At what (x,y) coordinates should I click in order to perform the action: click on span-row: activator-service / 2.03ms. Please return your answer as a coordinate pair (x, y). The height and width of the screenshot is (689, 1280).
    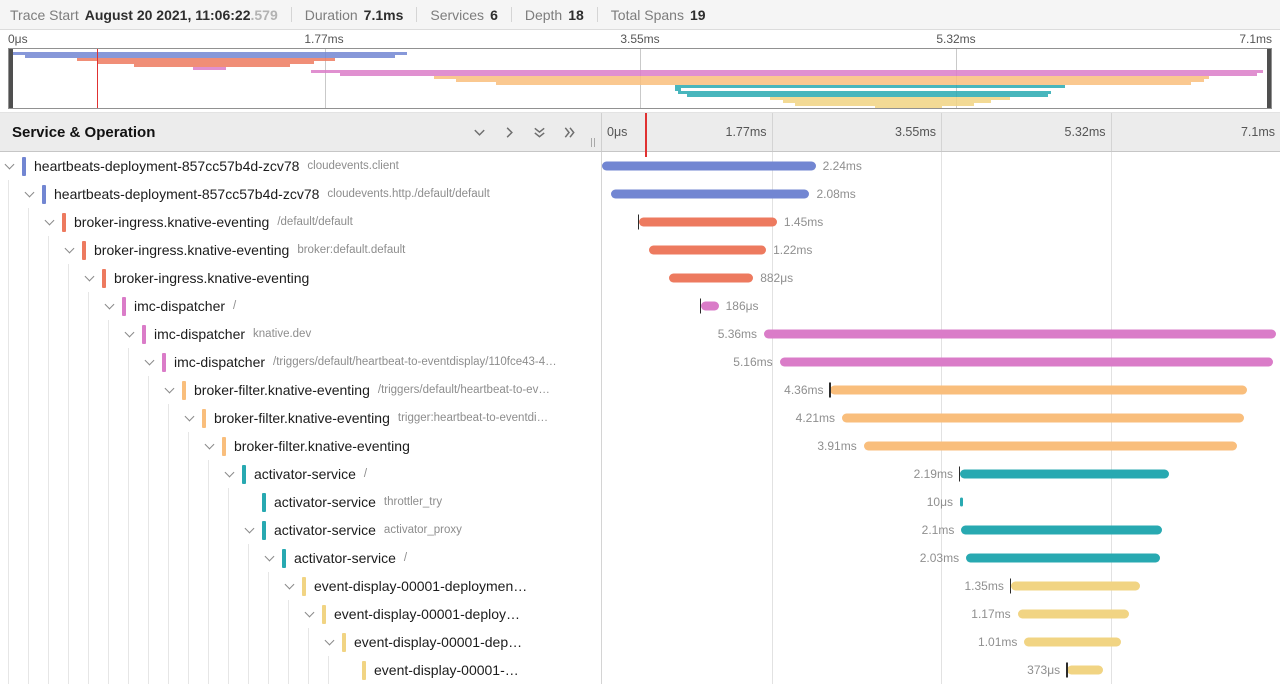
    Looking at the image, I should click on (640, 558).